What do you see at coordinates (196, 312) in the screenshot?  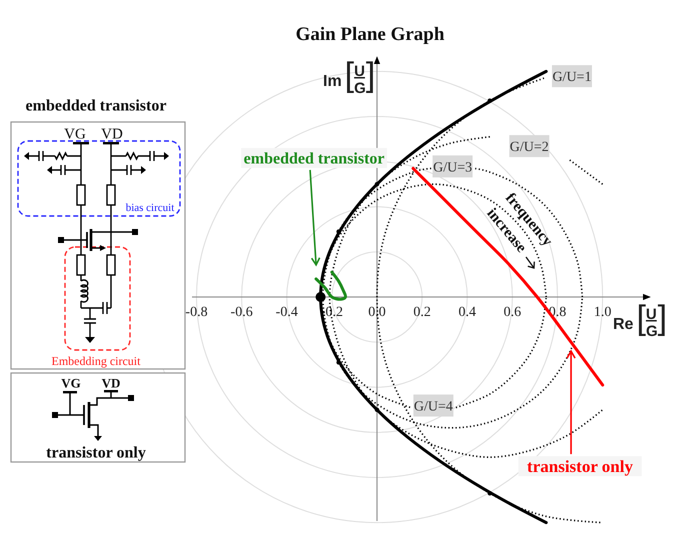 I see `x-tick-label: -0.8` at bounding box center [196, 312].